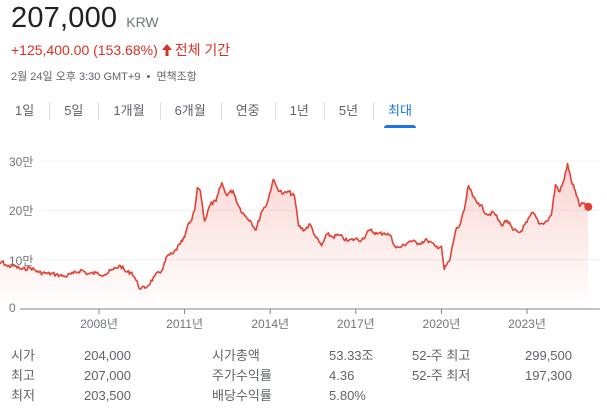 The width and height of the screenshot is (607, 416). What do you see at coordinates (347, 395) in the screenshot?
I see `stat-div-yield-value: 5.80%` at bounding box center [347, 395].